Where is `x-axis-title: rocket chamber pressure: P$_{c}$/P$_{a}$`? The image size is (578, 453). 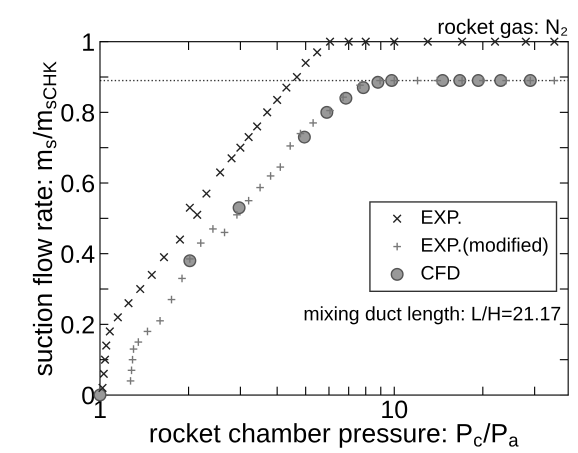 x-axis-title: rocket chamber pressure: P$_{c}$/P$_{a}$ is located at coordinates (334, 435).